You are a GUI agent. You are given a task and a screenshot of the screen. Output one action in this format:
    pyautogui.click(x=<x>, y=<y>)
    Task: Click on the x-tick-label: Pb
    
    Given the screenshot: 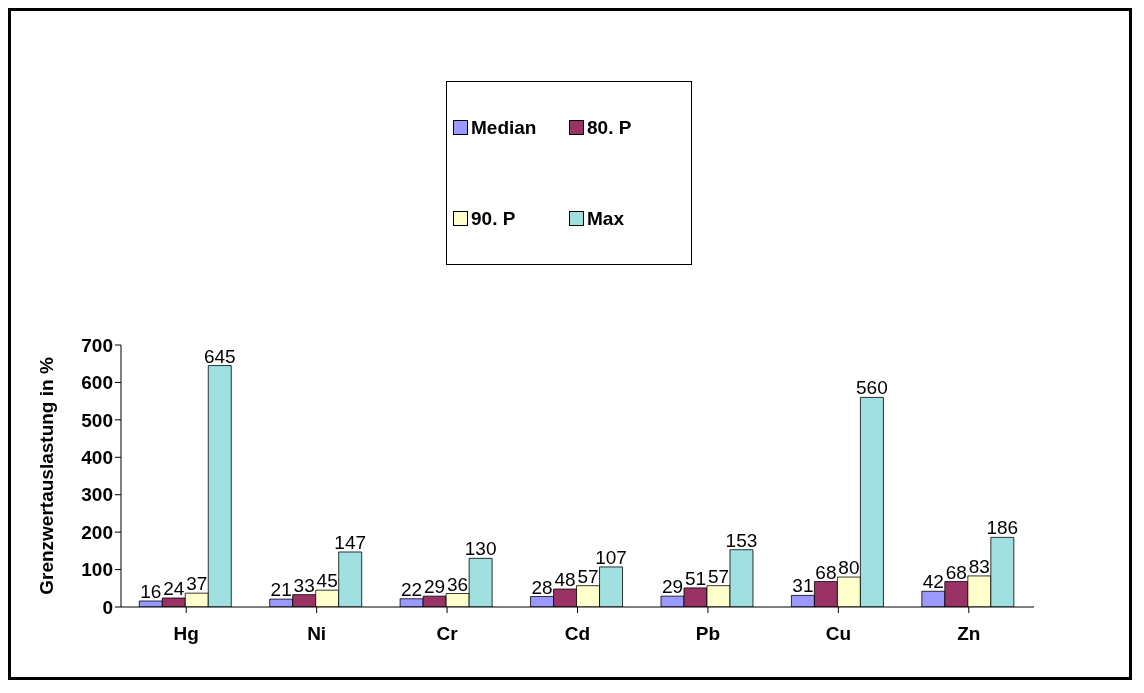 What is the action you would take?
    pyautogui.click(x=708, y=634)
    